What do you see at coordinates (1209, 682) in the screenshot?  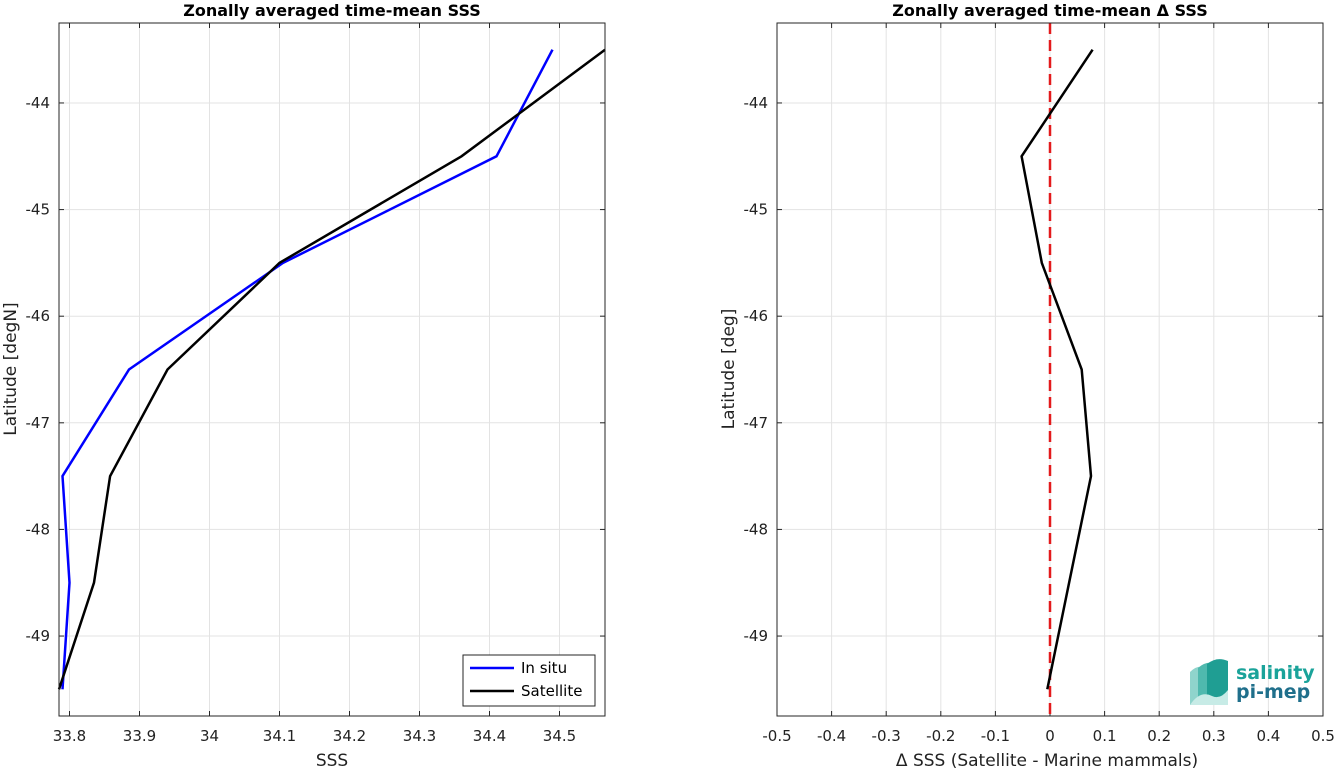 I see `salinity-wave-logo-icon` at bounding box center [1209, 682].